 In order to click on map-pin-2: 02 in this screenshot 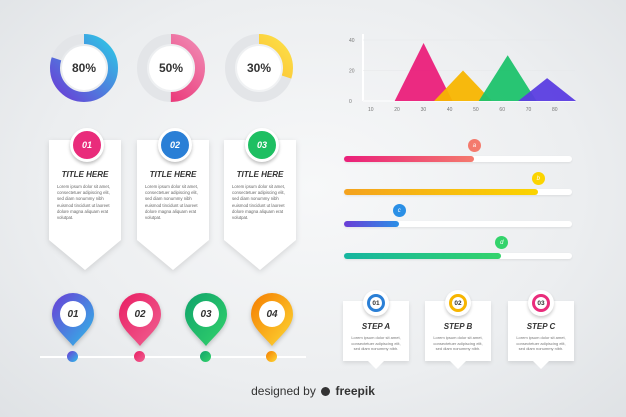, I will do `click(140, 320)`.